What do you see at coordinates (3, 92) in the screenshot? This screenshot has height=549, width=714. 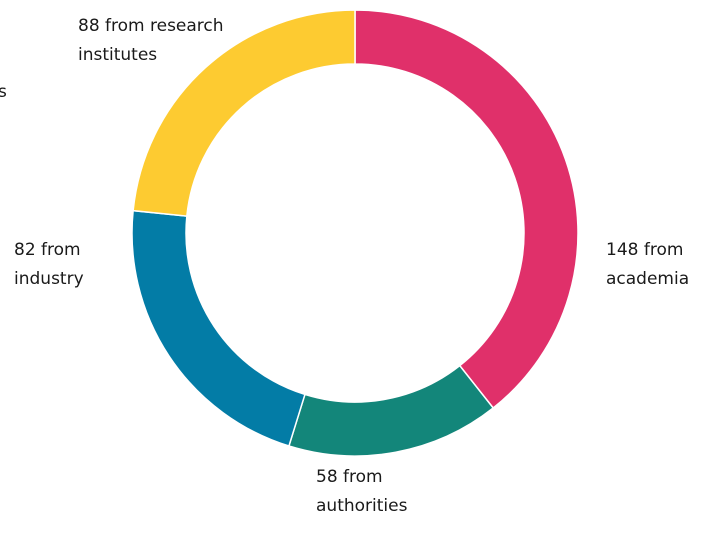 I see `clipped-edge-text: s` at bounding box center [3, 92].